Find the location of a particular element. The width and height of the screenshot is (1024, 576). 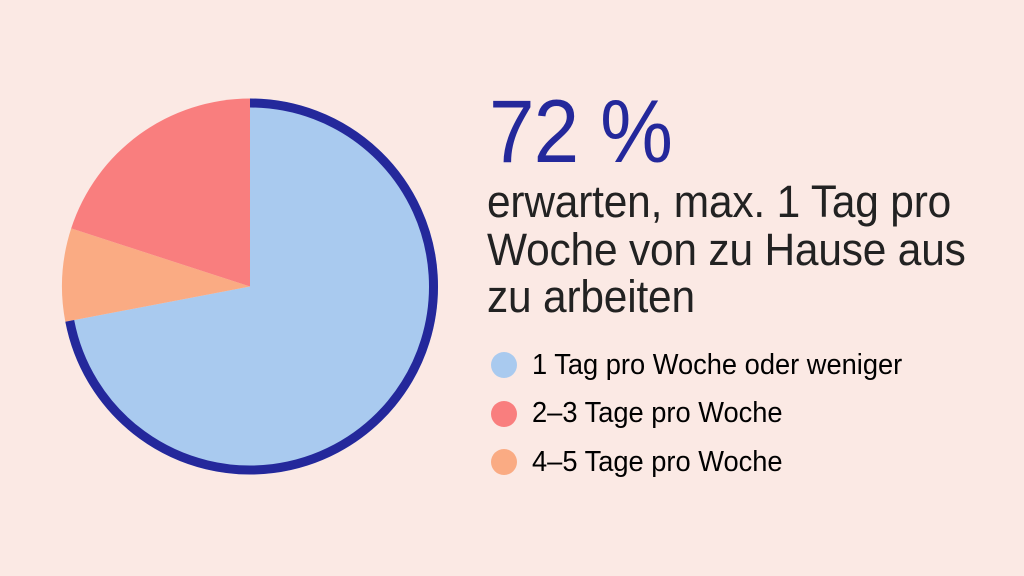

legend-label-1: 2–3 Tage pro Woche is located at coordinates (657, 413).